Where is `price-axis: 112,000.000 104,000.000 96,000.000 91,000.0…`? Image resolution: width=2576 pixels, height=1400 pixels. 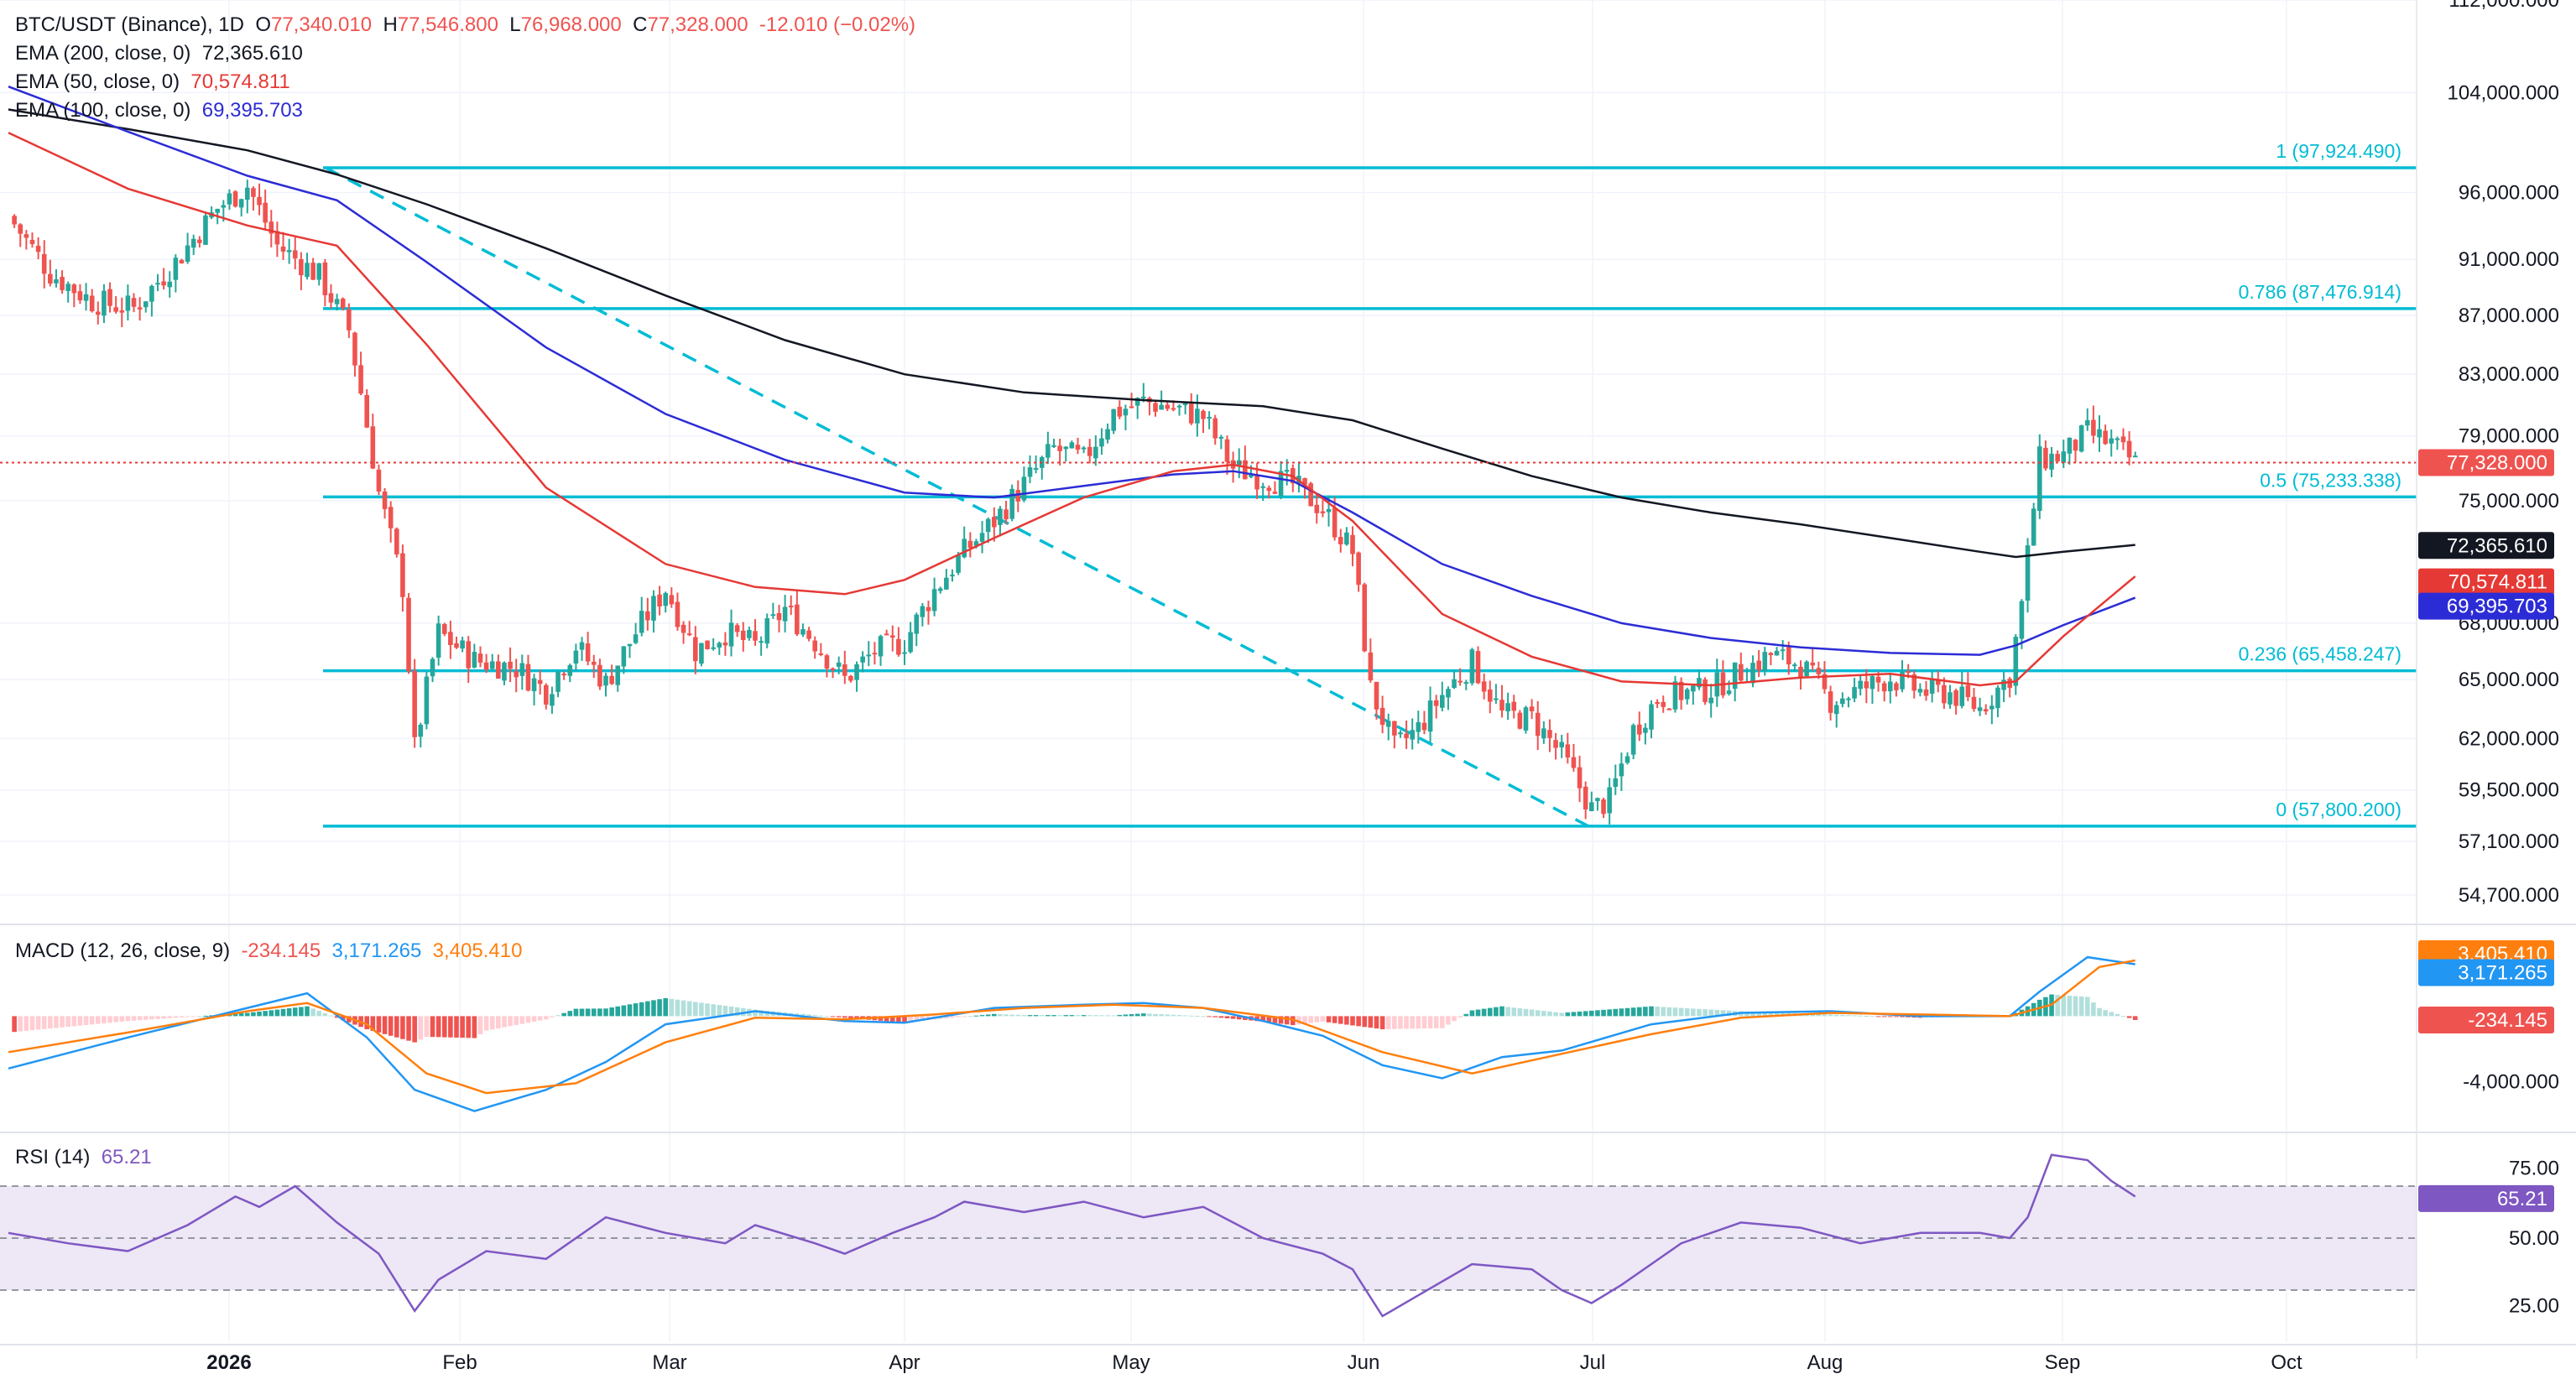 price-axis: 112,000.000 104,000.000 96,000.000 91,000.0… is located at coordinates (2487, 680).